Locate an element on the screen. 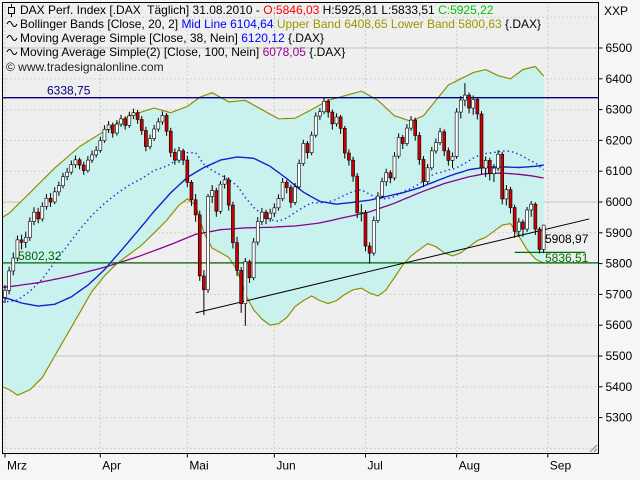  month-tick-label: Jul is located at coordinates (374, 466).